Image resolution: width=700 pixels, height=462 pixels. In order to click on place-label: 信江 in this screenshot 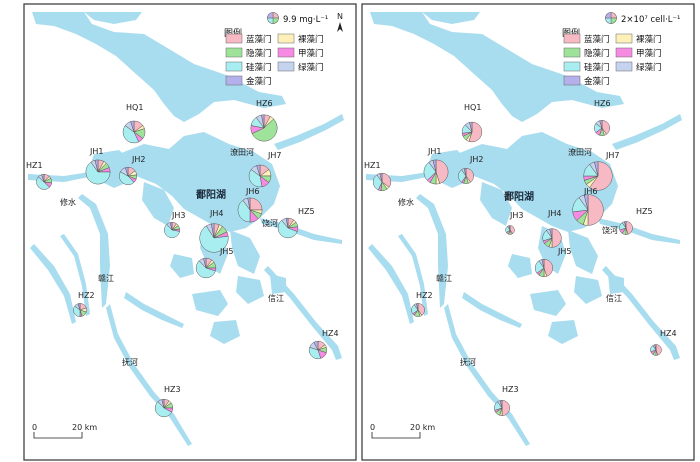, I will do `click(614, 298)`.